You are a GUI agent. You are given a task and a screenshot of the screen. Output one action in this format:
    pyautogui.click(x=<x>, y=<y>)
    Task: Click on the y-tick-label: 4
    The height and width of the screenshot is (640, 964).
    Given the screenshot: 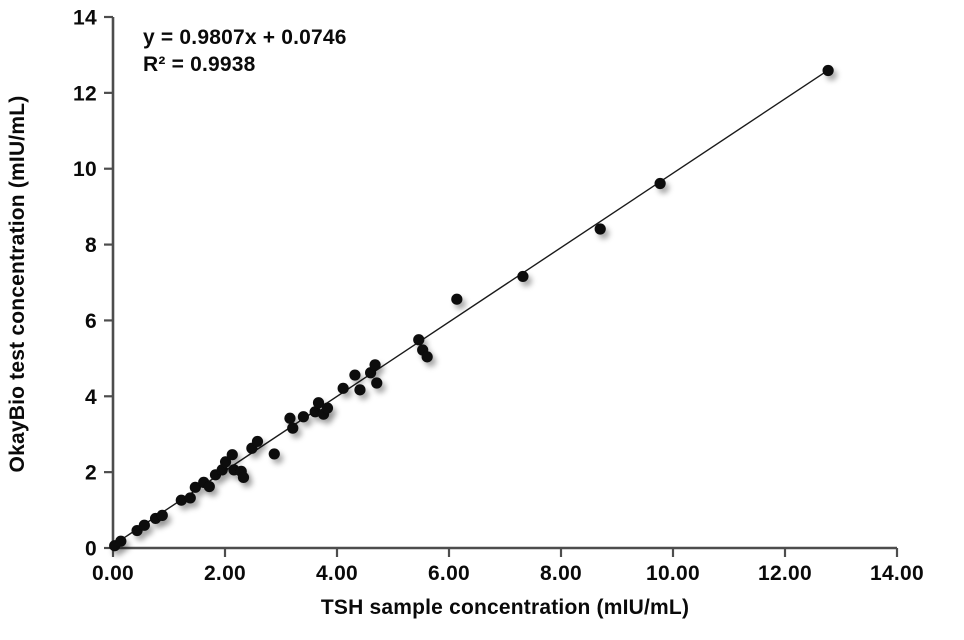 What is the action you would take?
    pyautogui.click(x=91, y=397)
    